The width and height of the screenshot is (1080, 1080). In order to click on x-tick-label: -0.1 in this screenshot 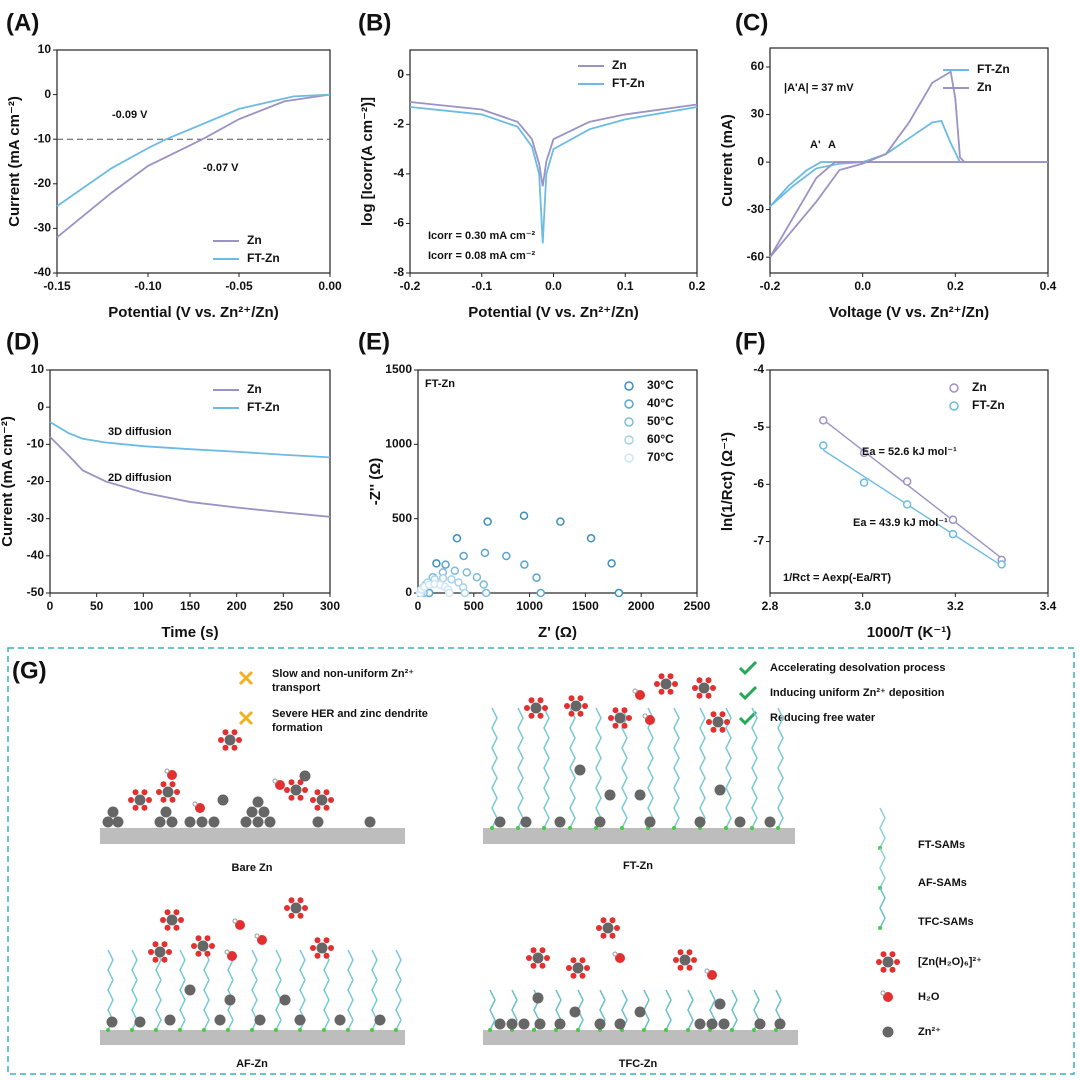, I will do `click(481, 286)`.